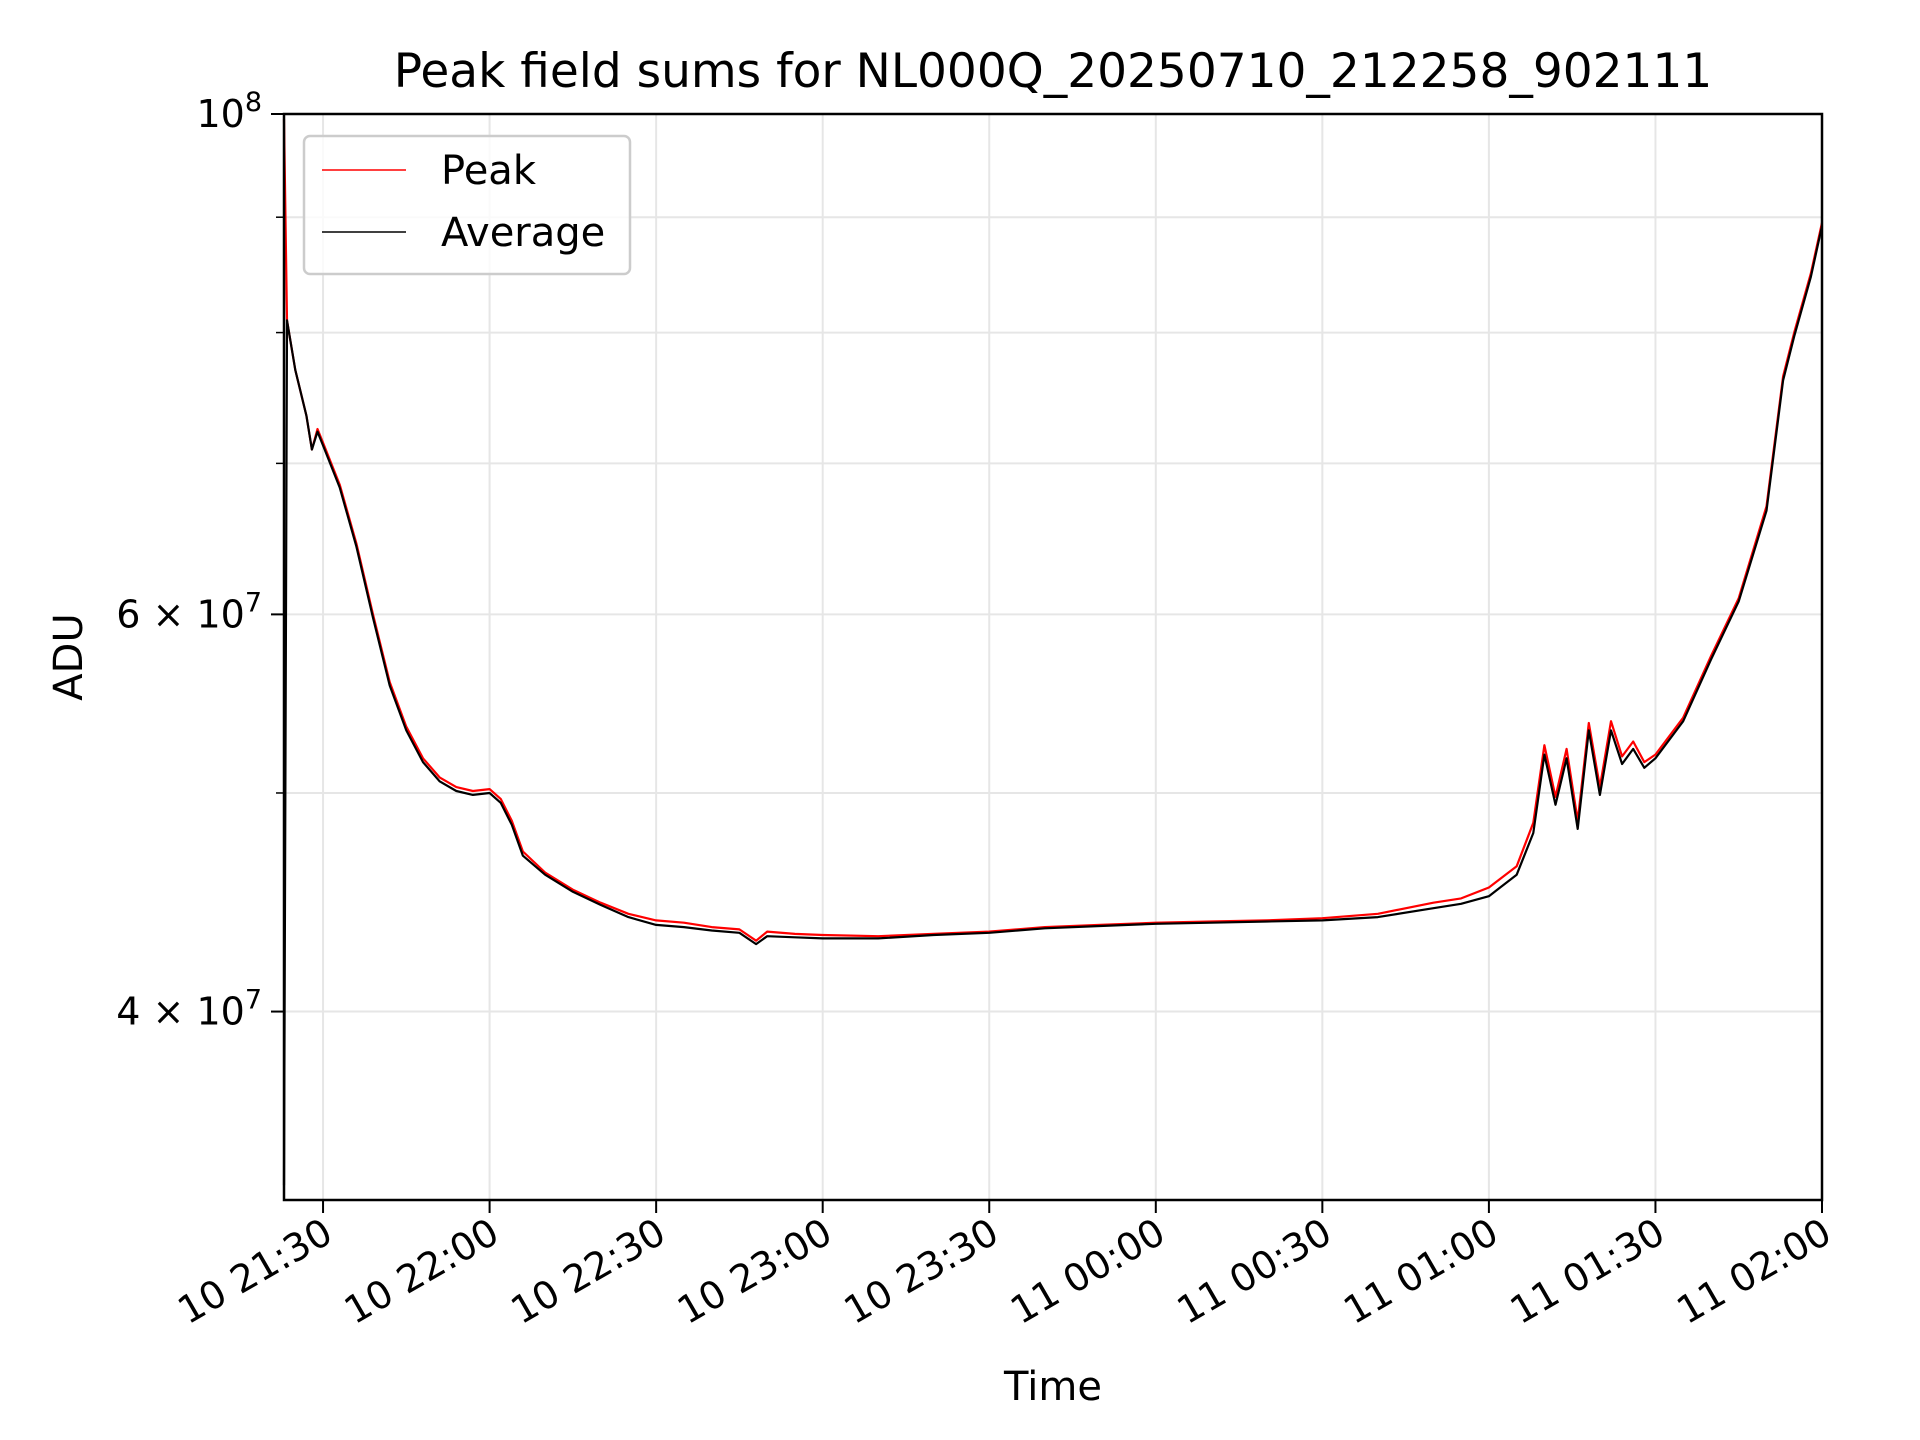  I want to click on x-axis-label: Time, so click(1052, 1387).